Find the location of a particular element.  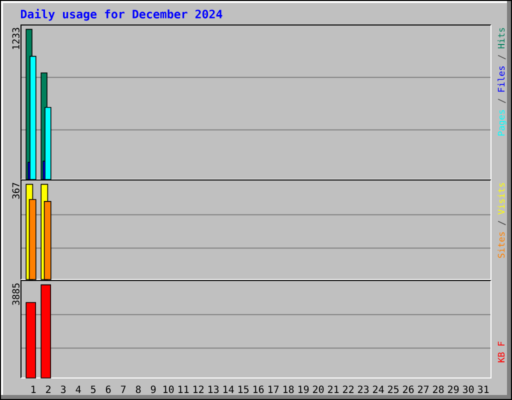

x-tick-label: 17 is located at coordinates (273, 389).